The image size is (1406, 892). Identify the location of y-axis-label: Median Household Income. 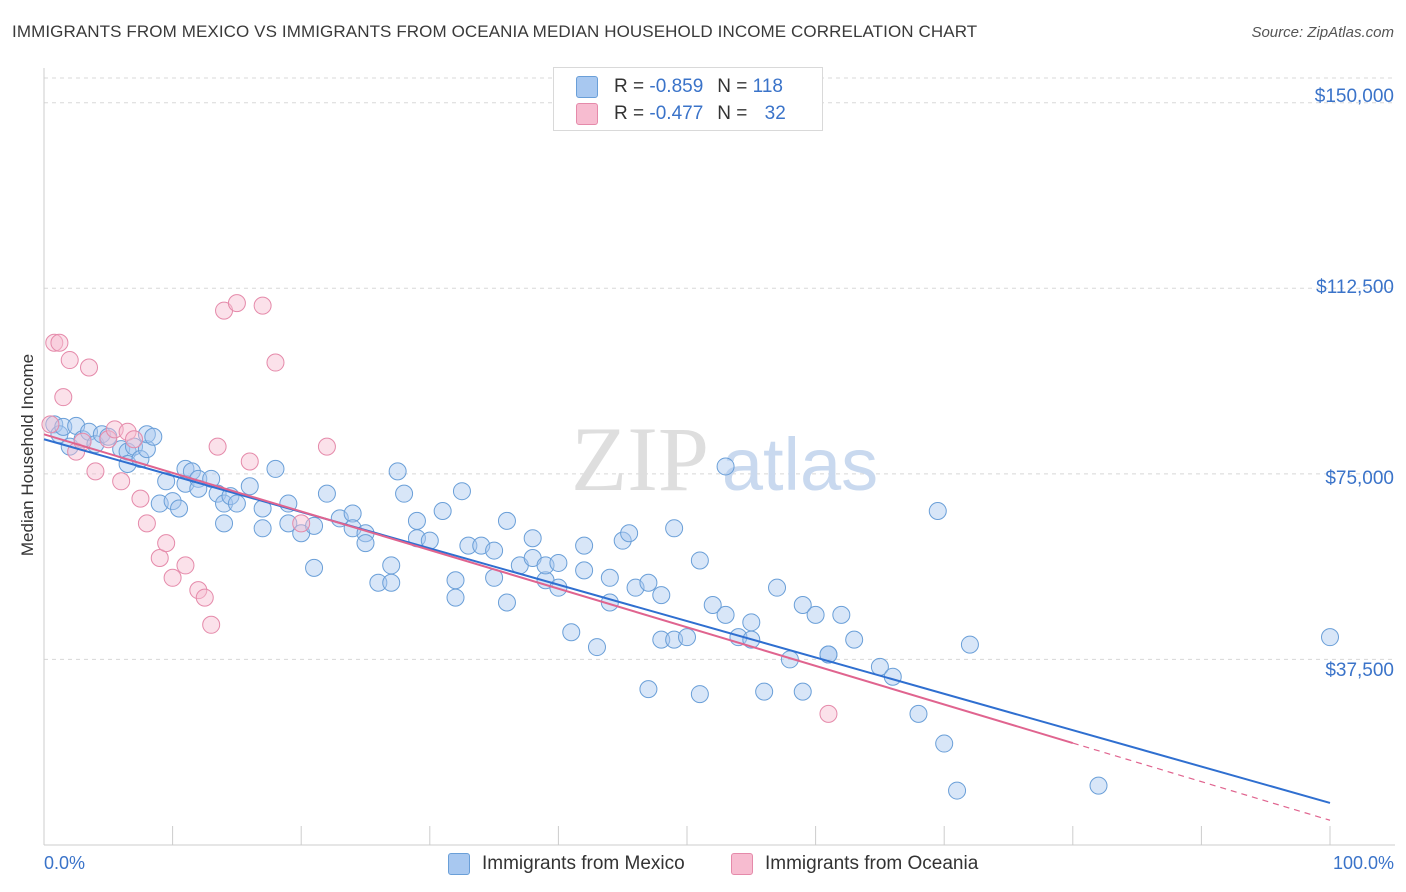
(27, 455).